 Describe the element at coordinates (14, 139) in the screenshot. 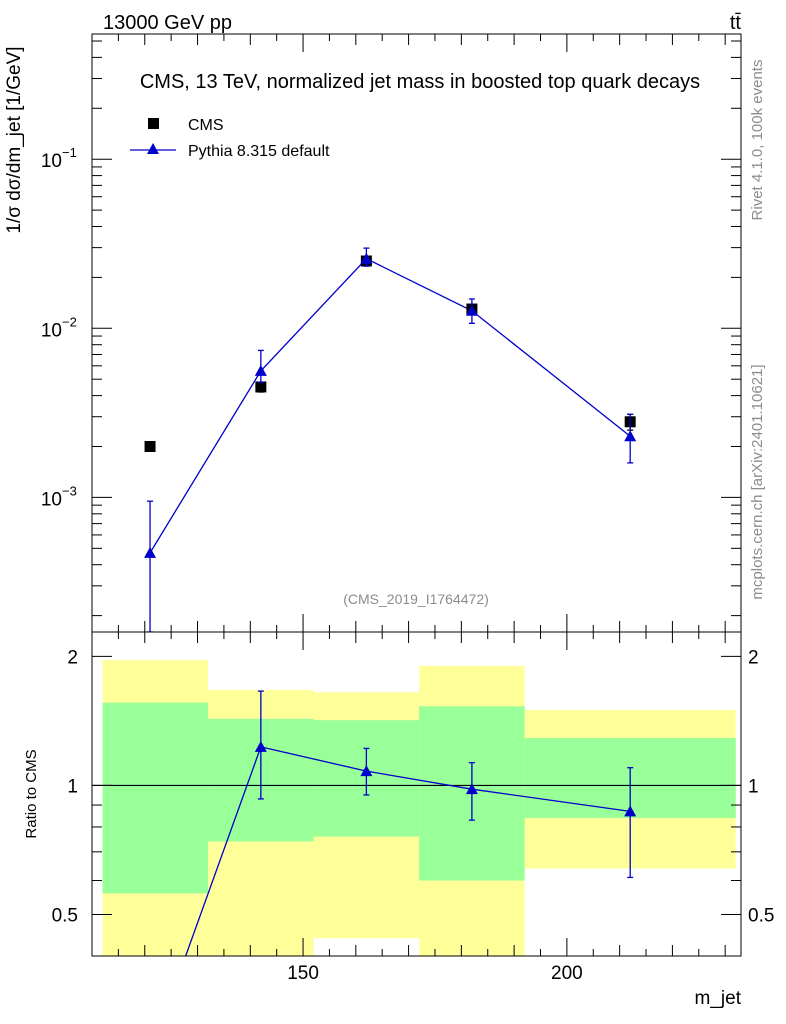

I see `main-y-axis-label: 1/σ dσ/dm_jet [1/GeV]` at that location.